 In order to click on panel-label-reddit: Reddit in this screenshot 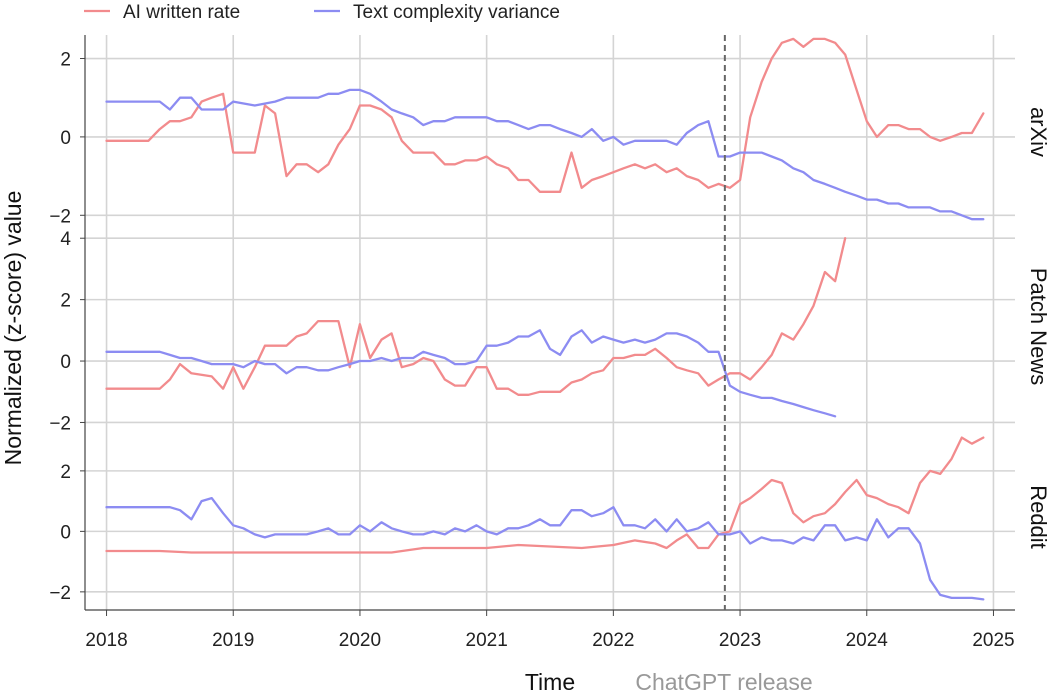, I will do `click(1038, 517)`.